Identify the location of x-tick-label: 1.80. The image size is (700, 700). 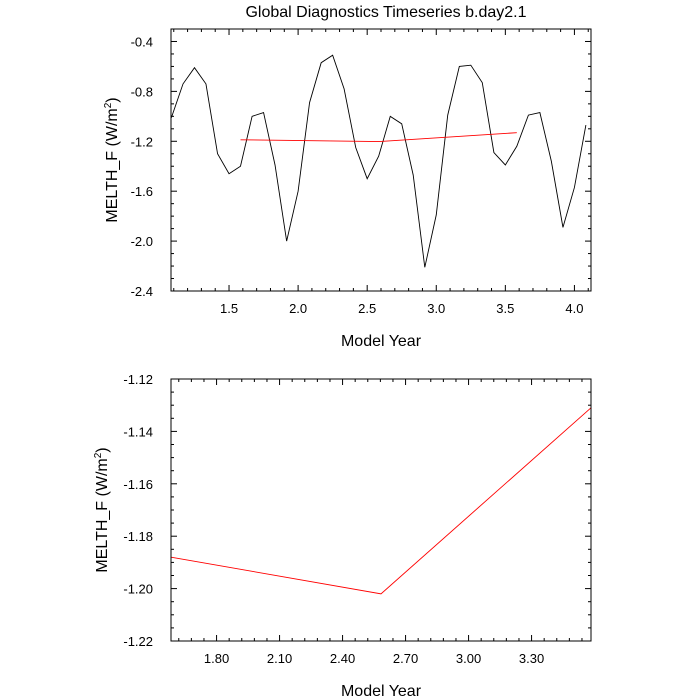
(216, 658).